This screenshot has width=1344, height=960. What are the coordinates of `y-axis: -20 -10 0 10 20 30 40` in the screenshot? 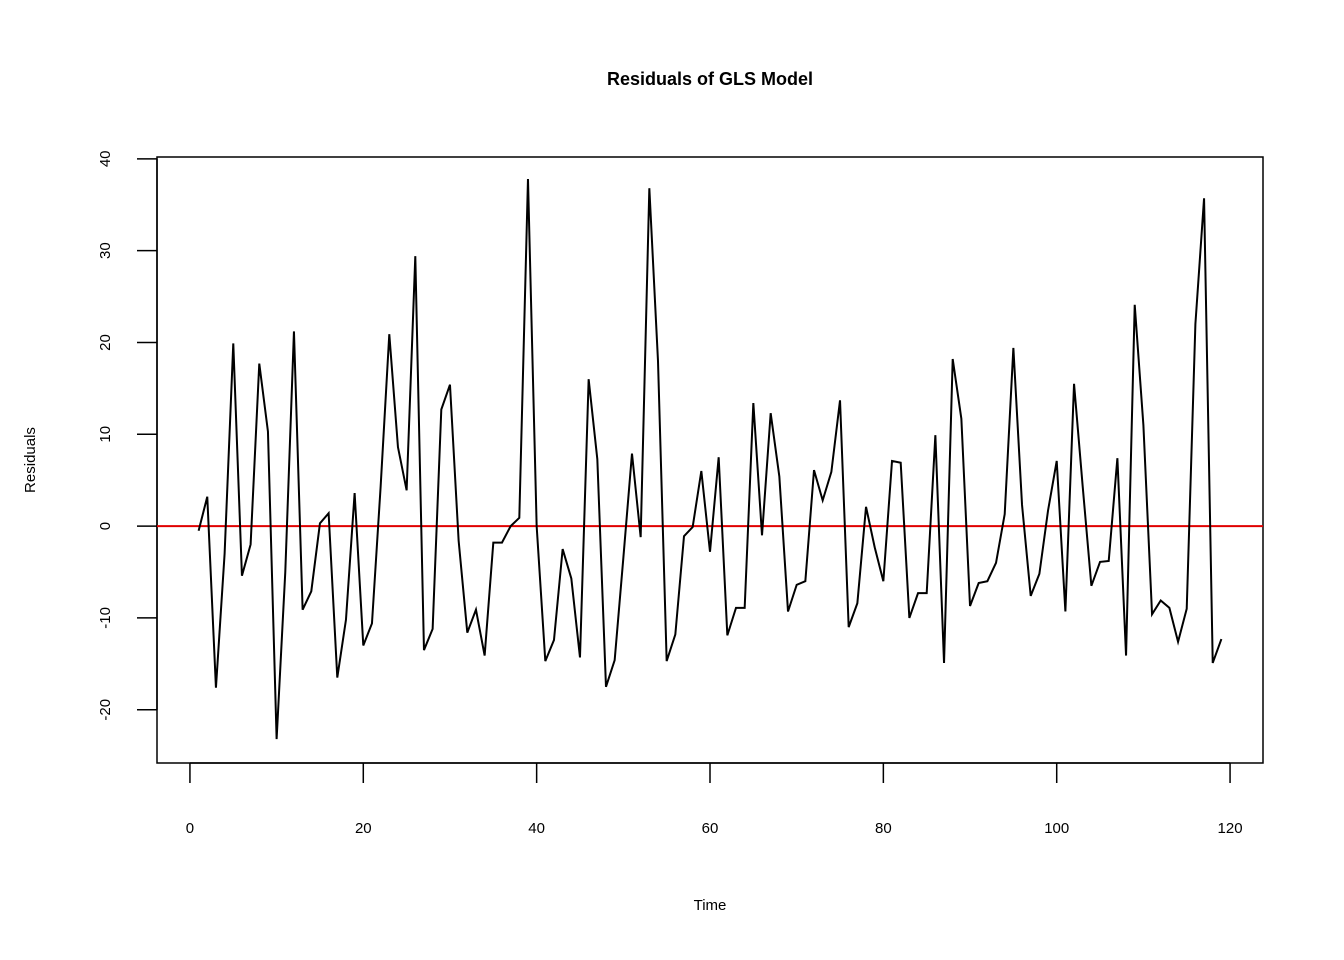 It's located at (127, 435).